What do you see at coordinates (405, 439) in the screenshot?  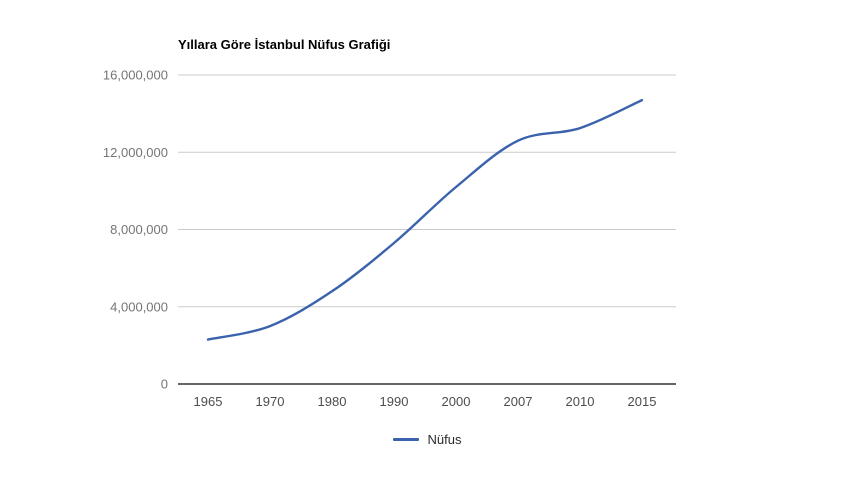 I see `legend-line-swatch` at bounding box center [405, 439].